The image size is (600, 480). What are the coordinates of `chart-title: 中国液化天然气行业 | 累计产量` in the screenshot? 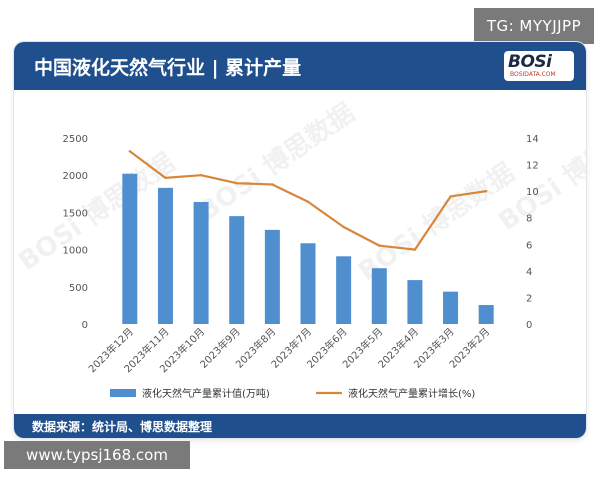 It's located at (168, 68).